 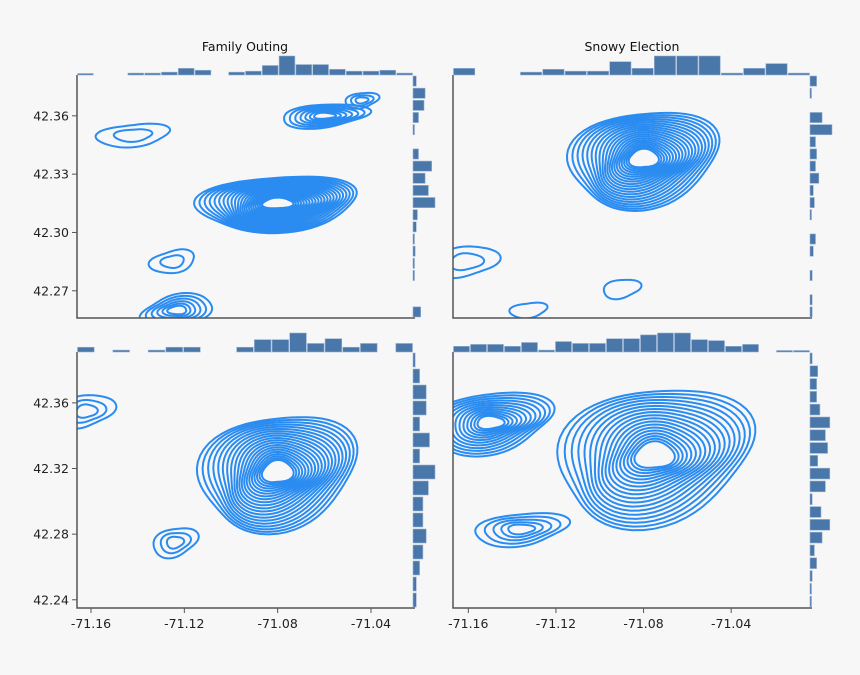 What do you see at coordinates (643, 623) in the screenshot?
I see `x-tick-label: -71.08` at bounding box center [643, 623].